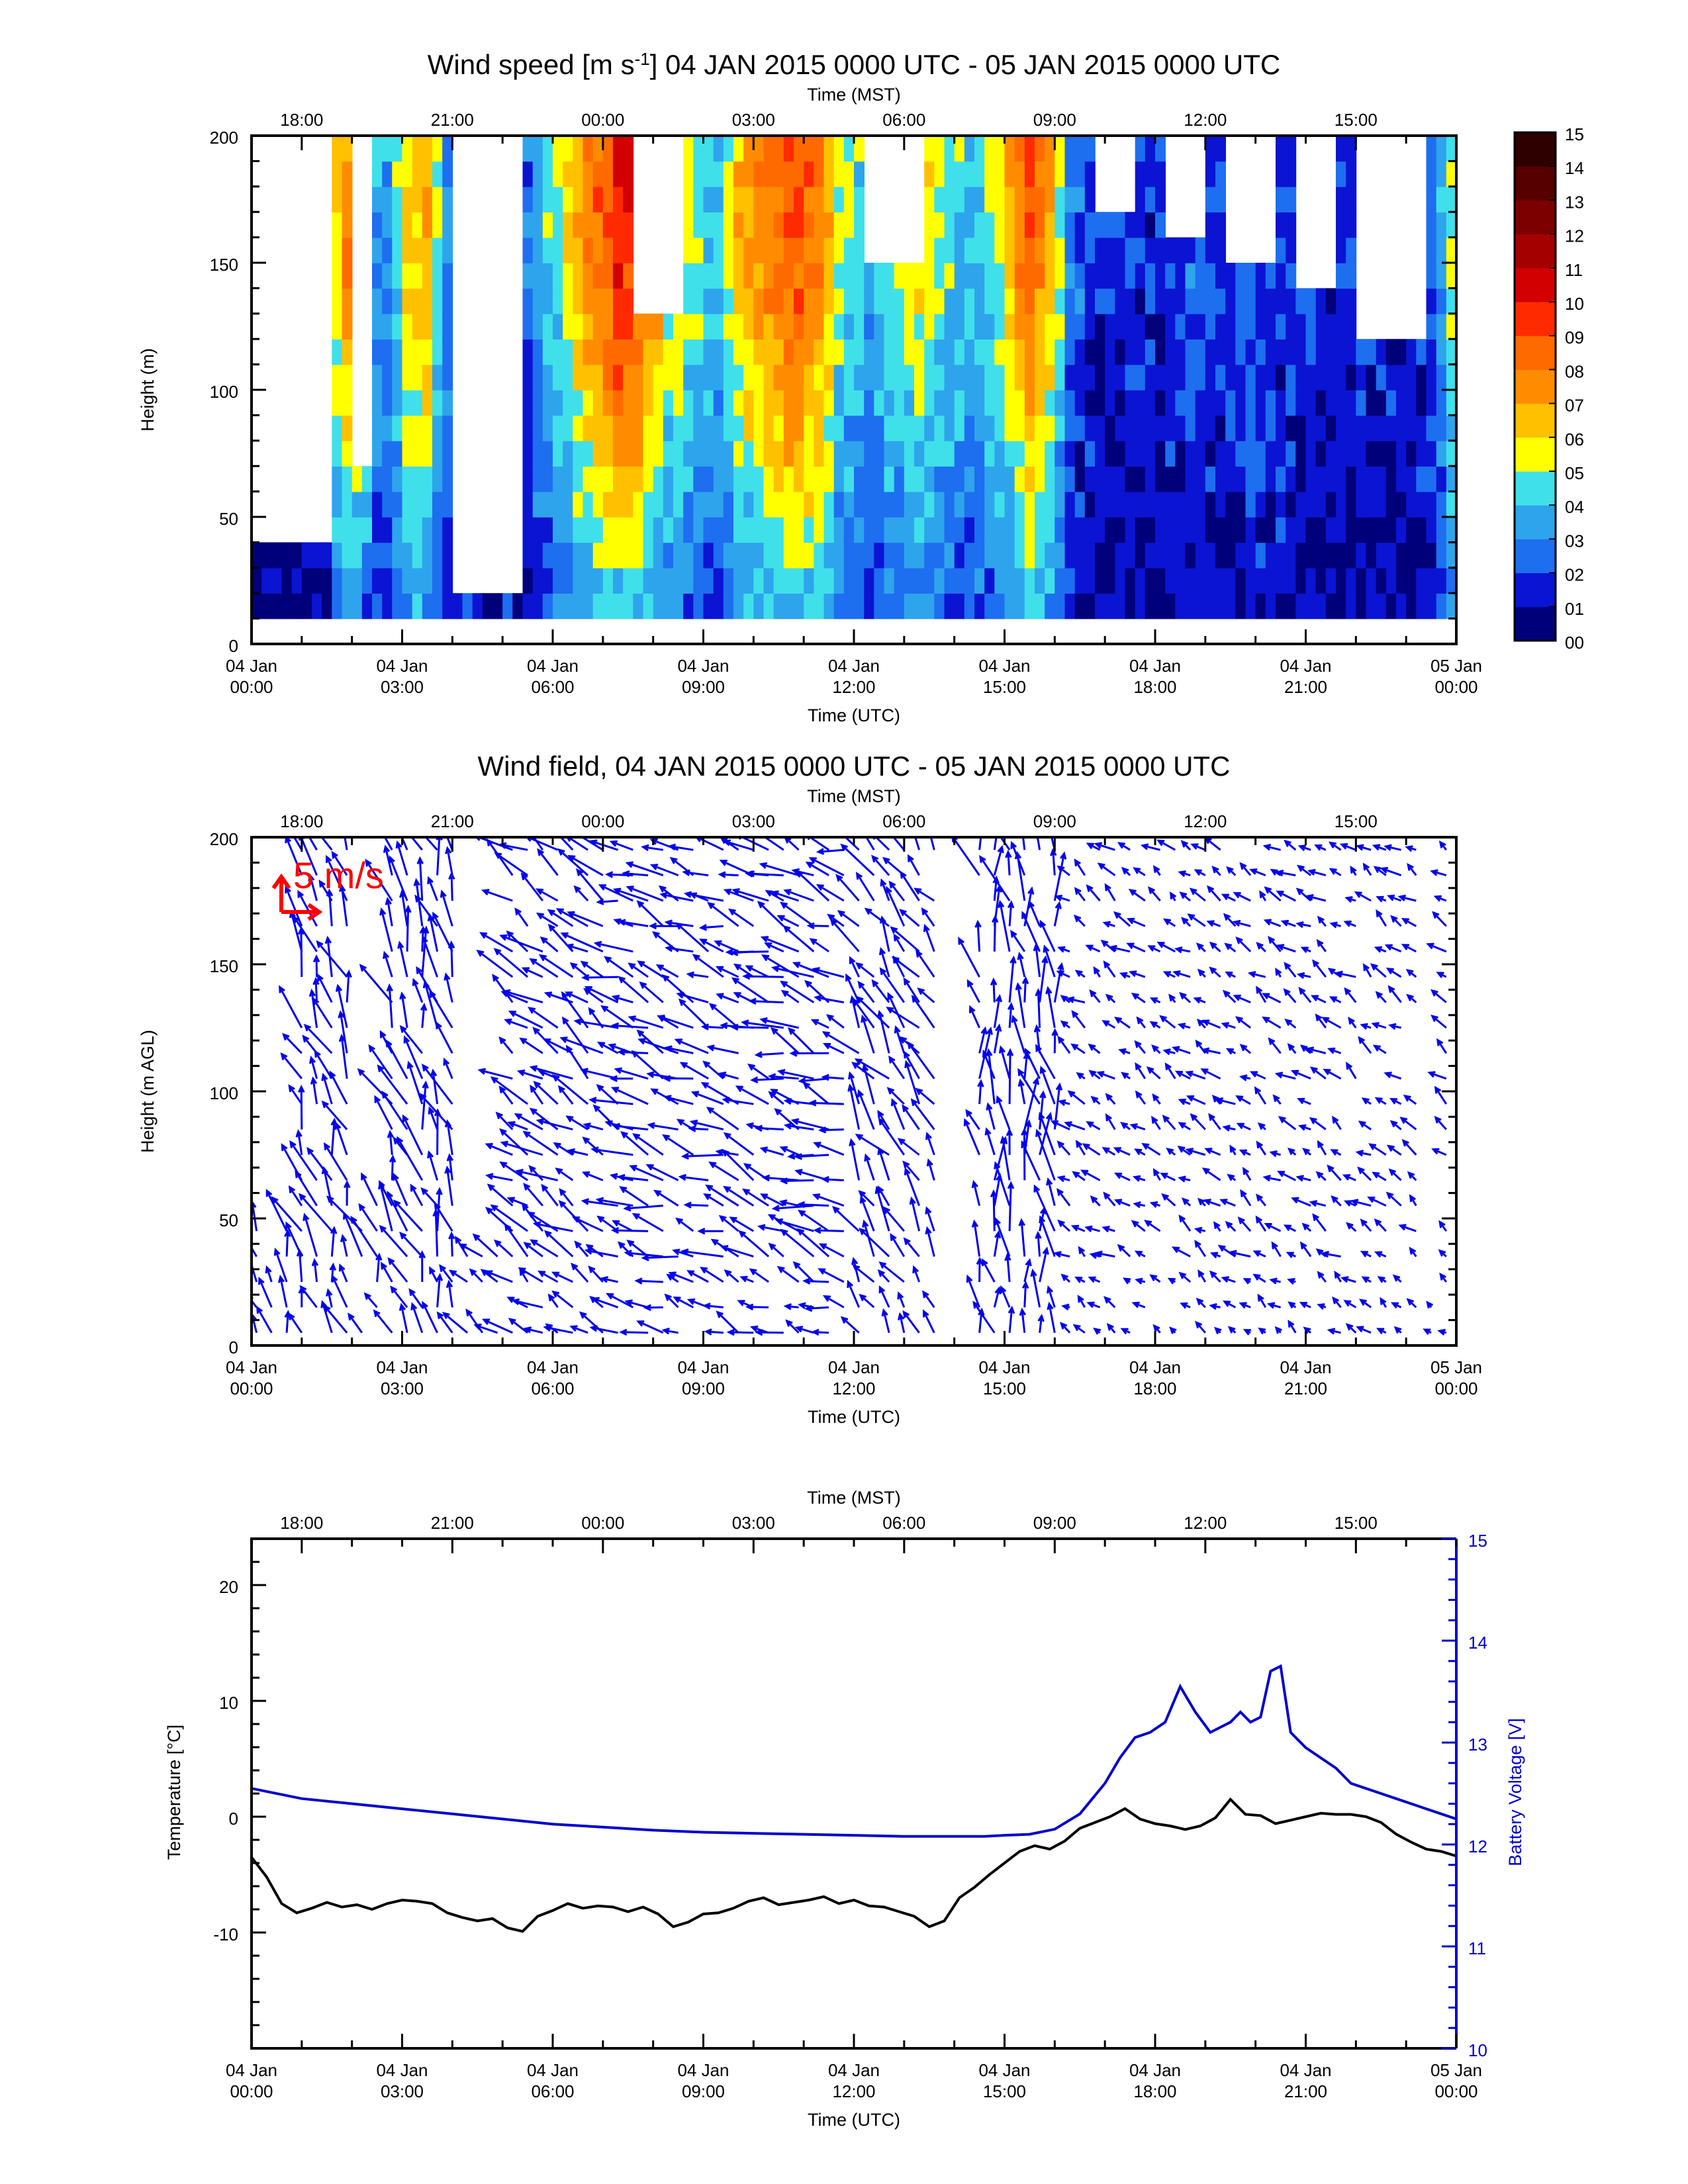 The width and height of the screenshot is (1688, 2184). Describe the element at coordinates (602, 1523) in the screenshot. I see `mst-tick-label: 00:00` at that location.